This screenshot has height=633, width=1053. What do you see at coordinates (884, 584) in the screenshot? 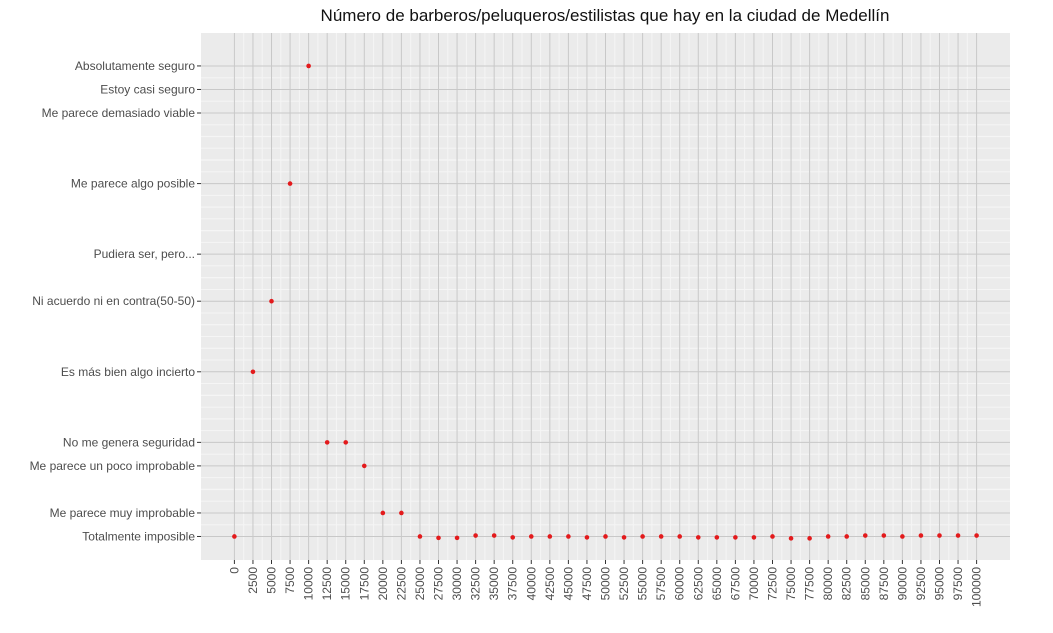
I see `x-tick-label: 87500` at bounding box center [884, 584].